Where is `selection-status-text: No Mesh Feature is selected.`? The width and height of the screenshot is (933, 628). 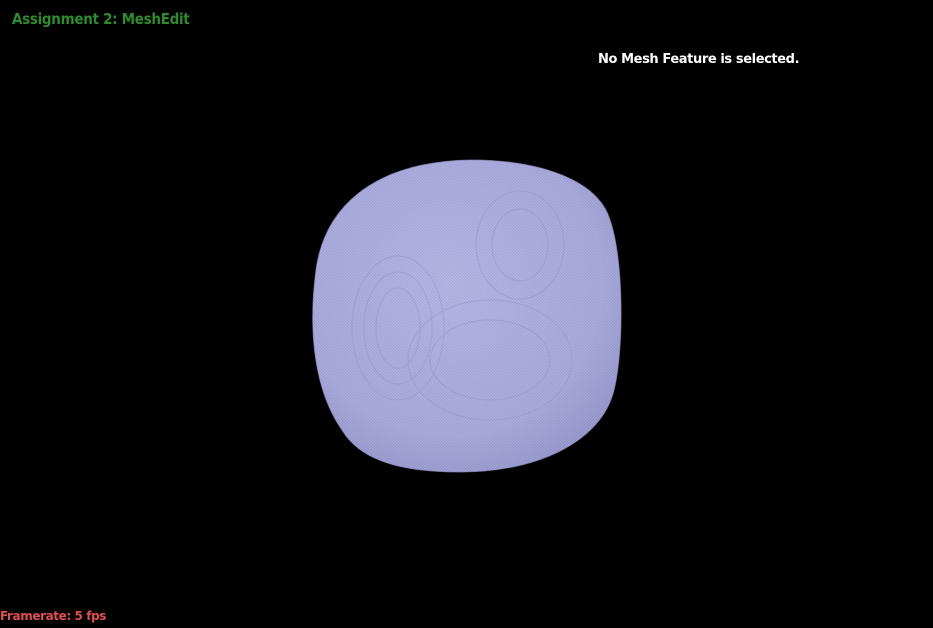
selection-status-text: No Mesh Feature is selected. is located at coordinates (699, 59).